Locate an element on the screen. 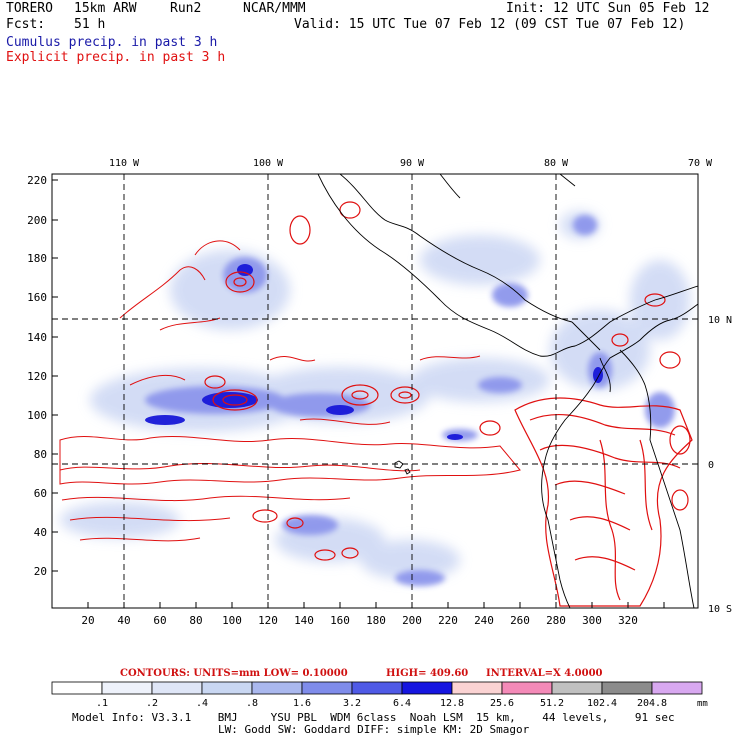  x-tick-label: 100 is located at coordinates (232, 620).